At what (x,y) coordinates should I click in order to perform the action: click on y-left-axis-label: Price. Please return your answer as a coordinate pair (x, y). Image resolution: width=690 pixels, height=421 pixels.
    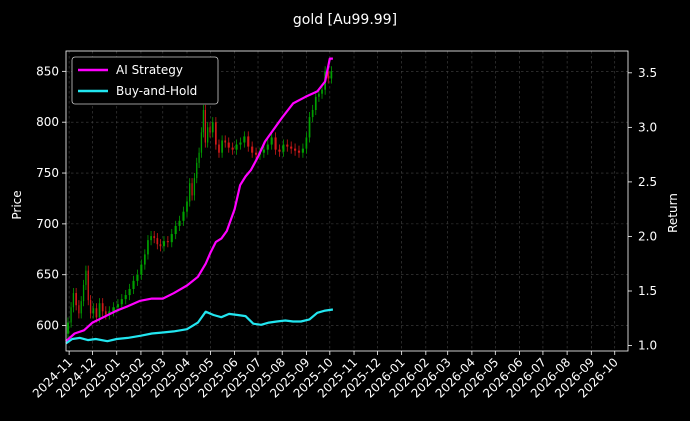
    Looking at the image, I should click on (17, 204).